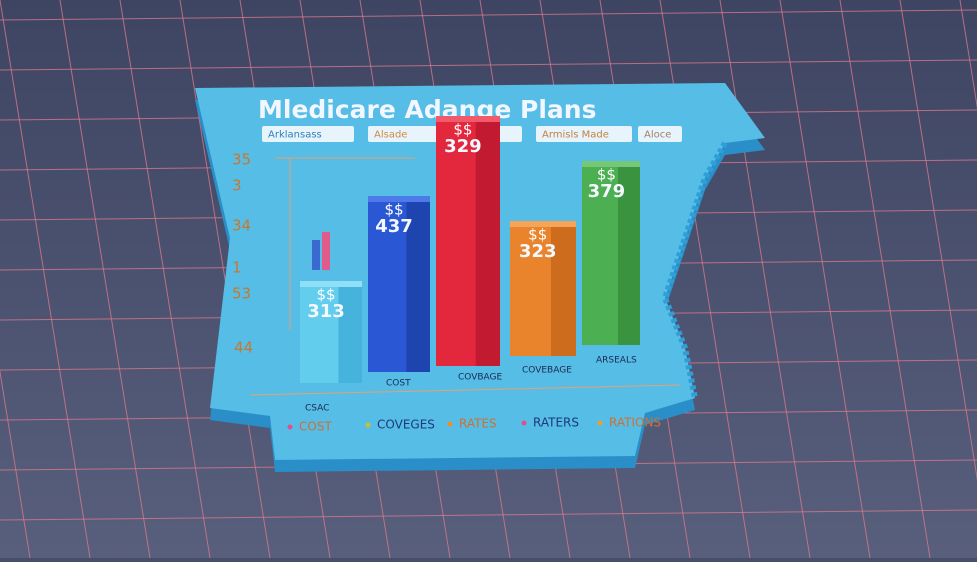 Image resolution: width=977 pixels, height=562 pixels. I want to click on tab-label: Armisls Made, so click(575, 135).